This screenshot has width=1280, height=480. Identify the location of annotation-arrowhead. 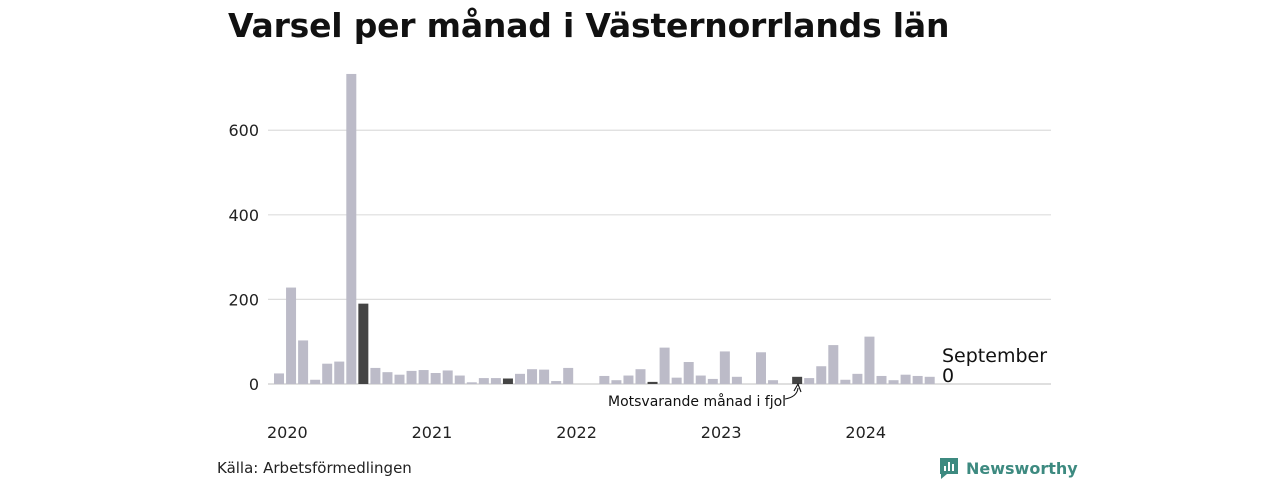
(797, 387).